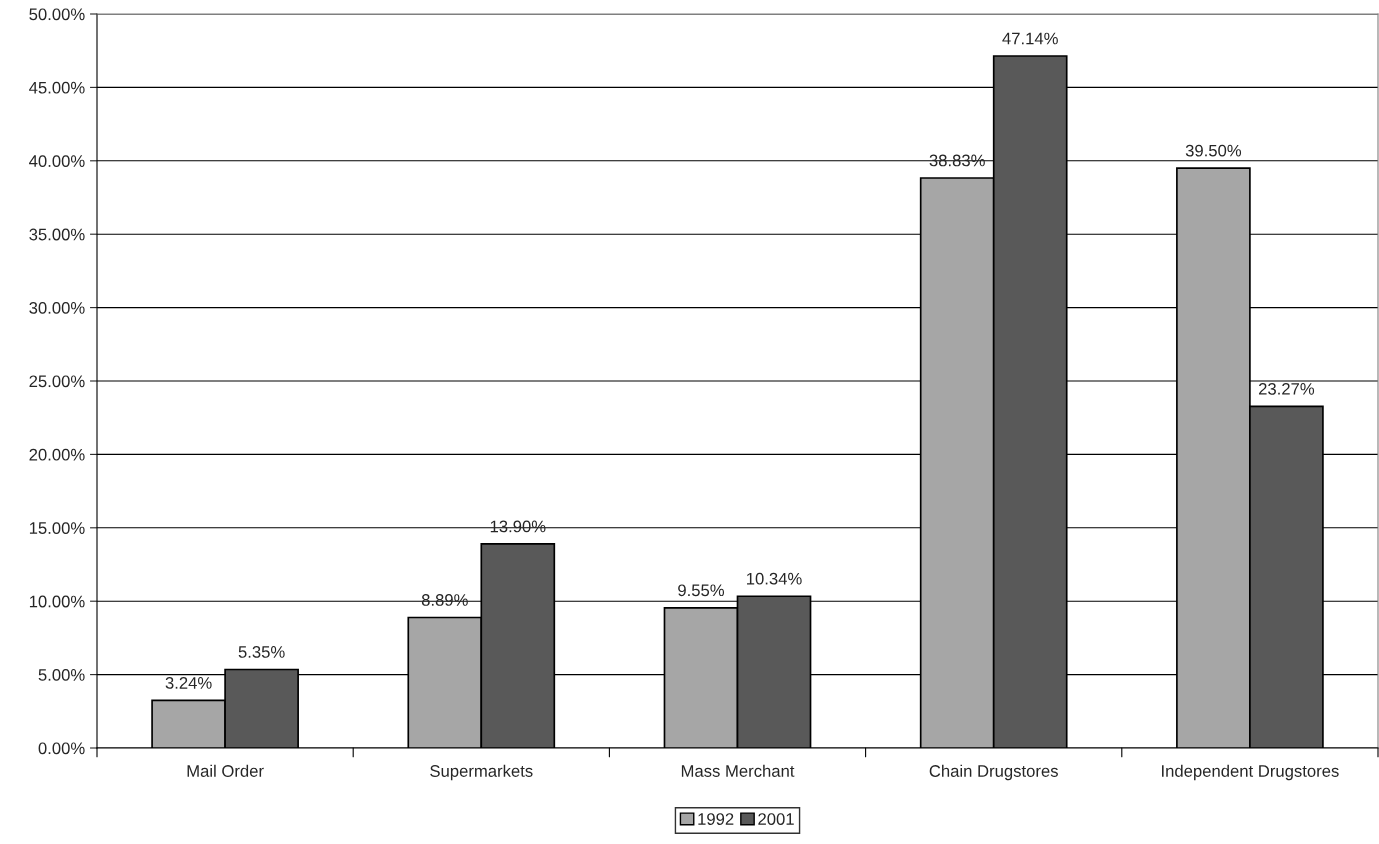 The width and height of the screenshot is (1379, 844). Describe the element at coordinates (61, 748) in the screenshot. I see `y-tick-label: 0.00%` at that location.